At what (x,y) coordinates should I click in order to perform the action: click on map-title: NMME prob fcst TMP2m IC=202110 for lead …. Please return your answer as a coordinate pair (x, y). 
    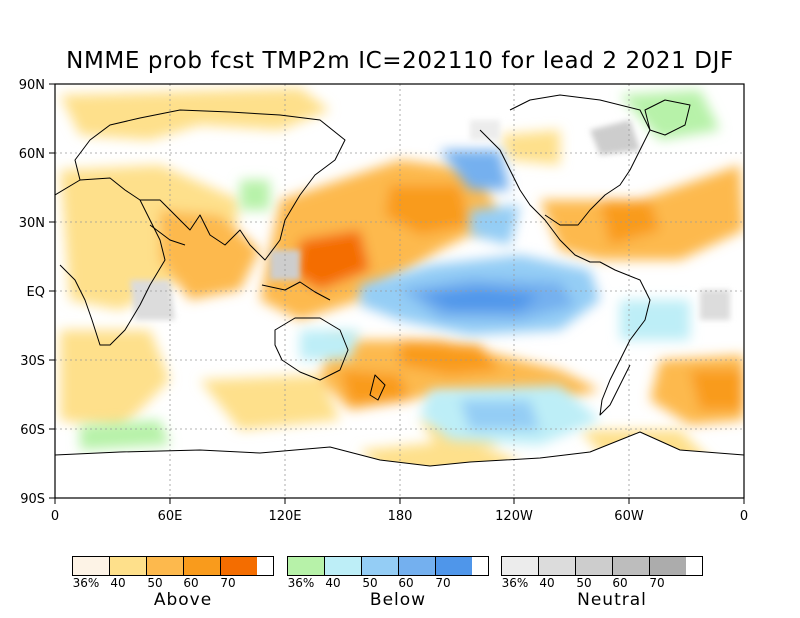
    Looking at the image, I should click on (400, 61).